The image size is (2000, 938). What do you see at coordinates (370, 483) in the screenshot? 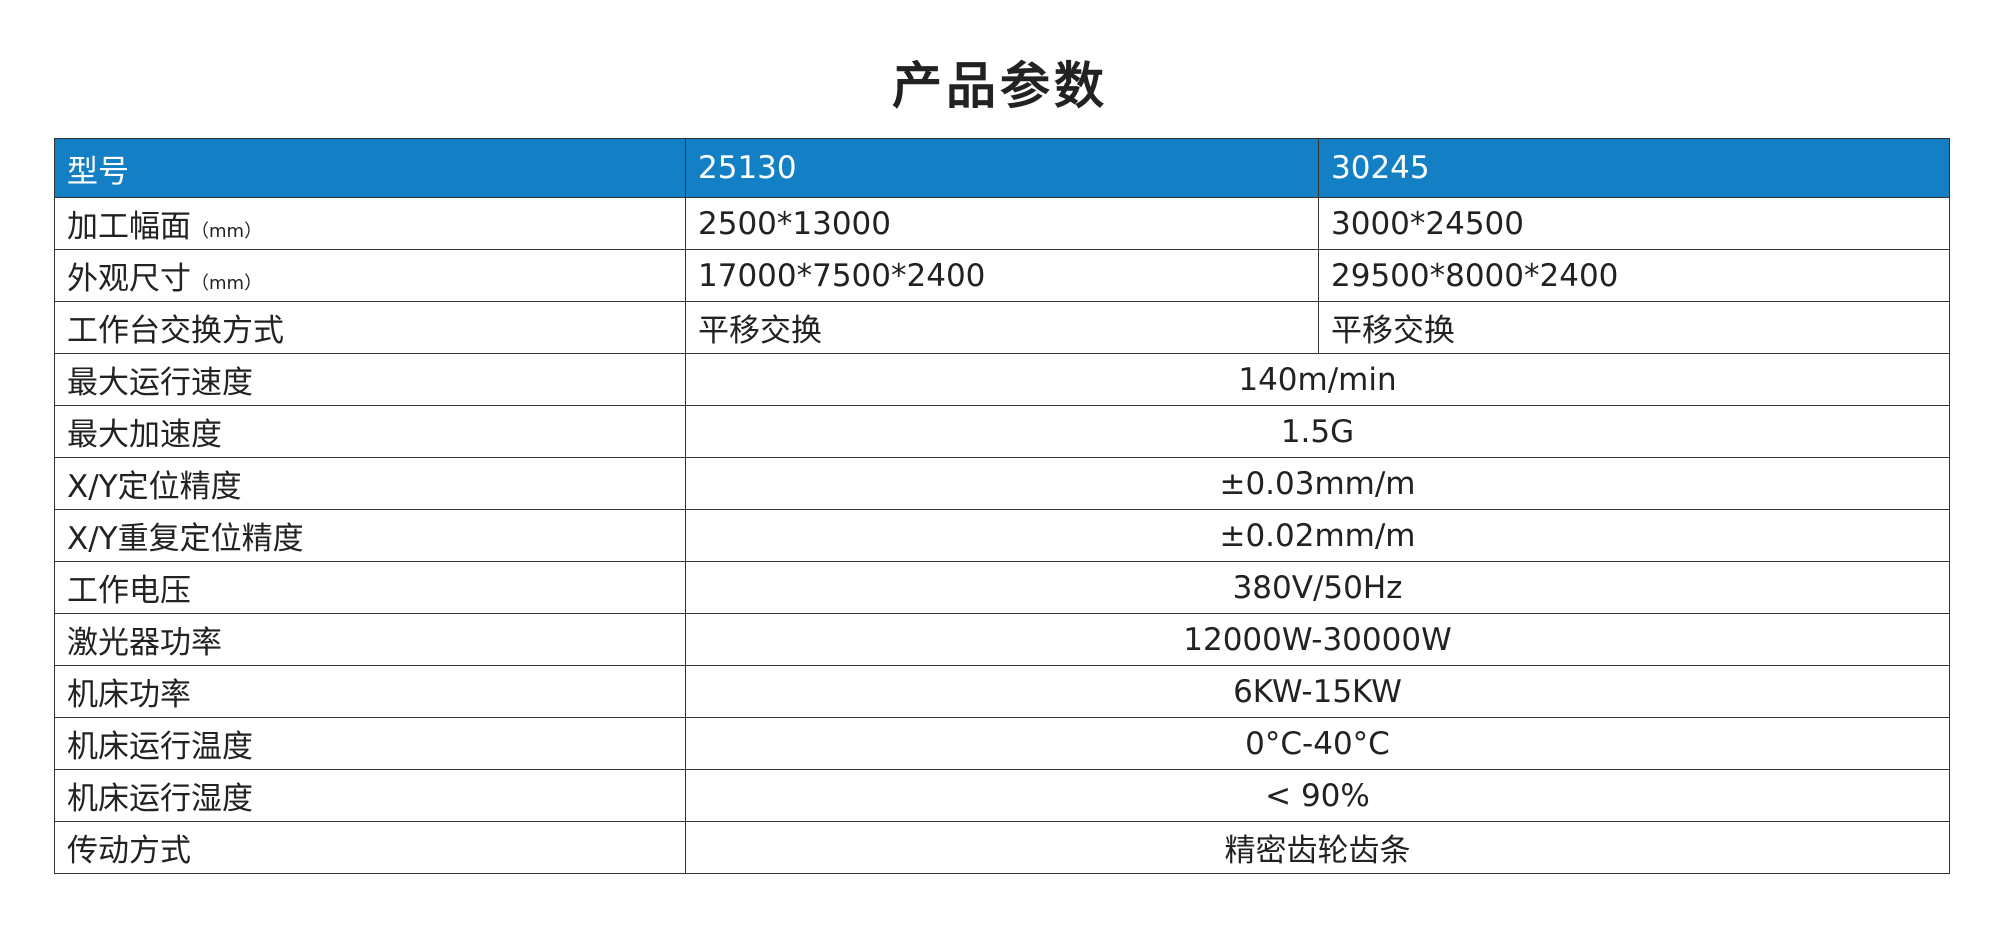
I see `row-label: X/Y定位精度` at bounding box center [370, 483].